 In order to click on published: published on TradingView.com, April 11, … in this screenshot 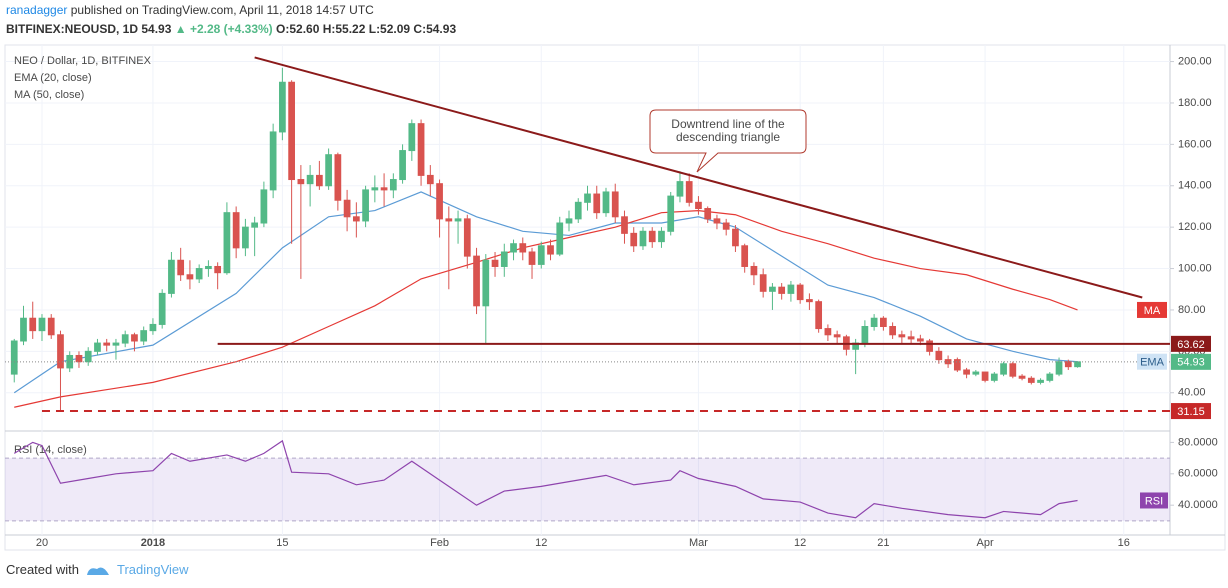, I will do `click(222, 10)`.